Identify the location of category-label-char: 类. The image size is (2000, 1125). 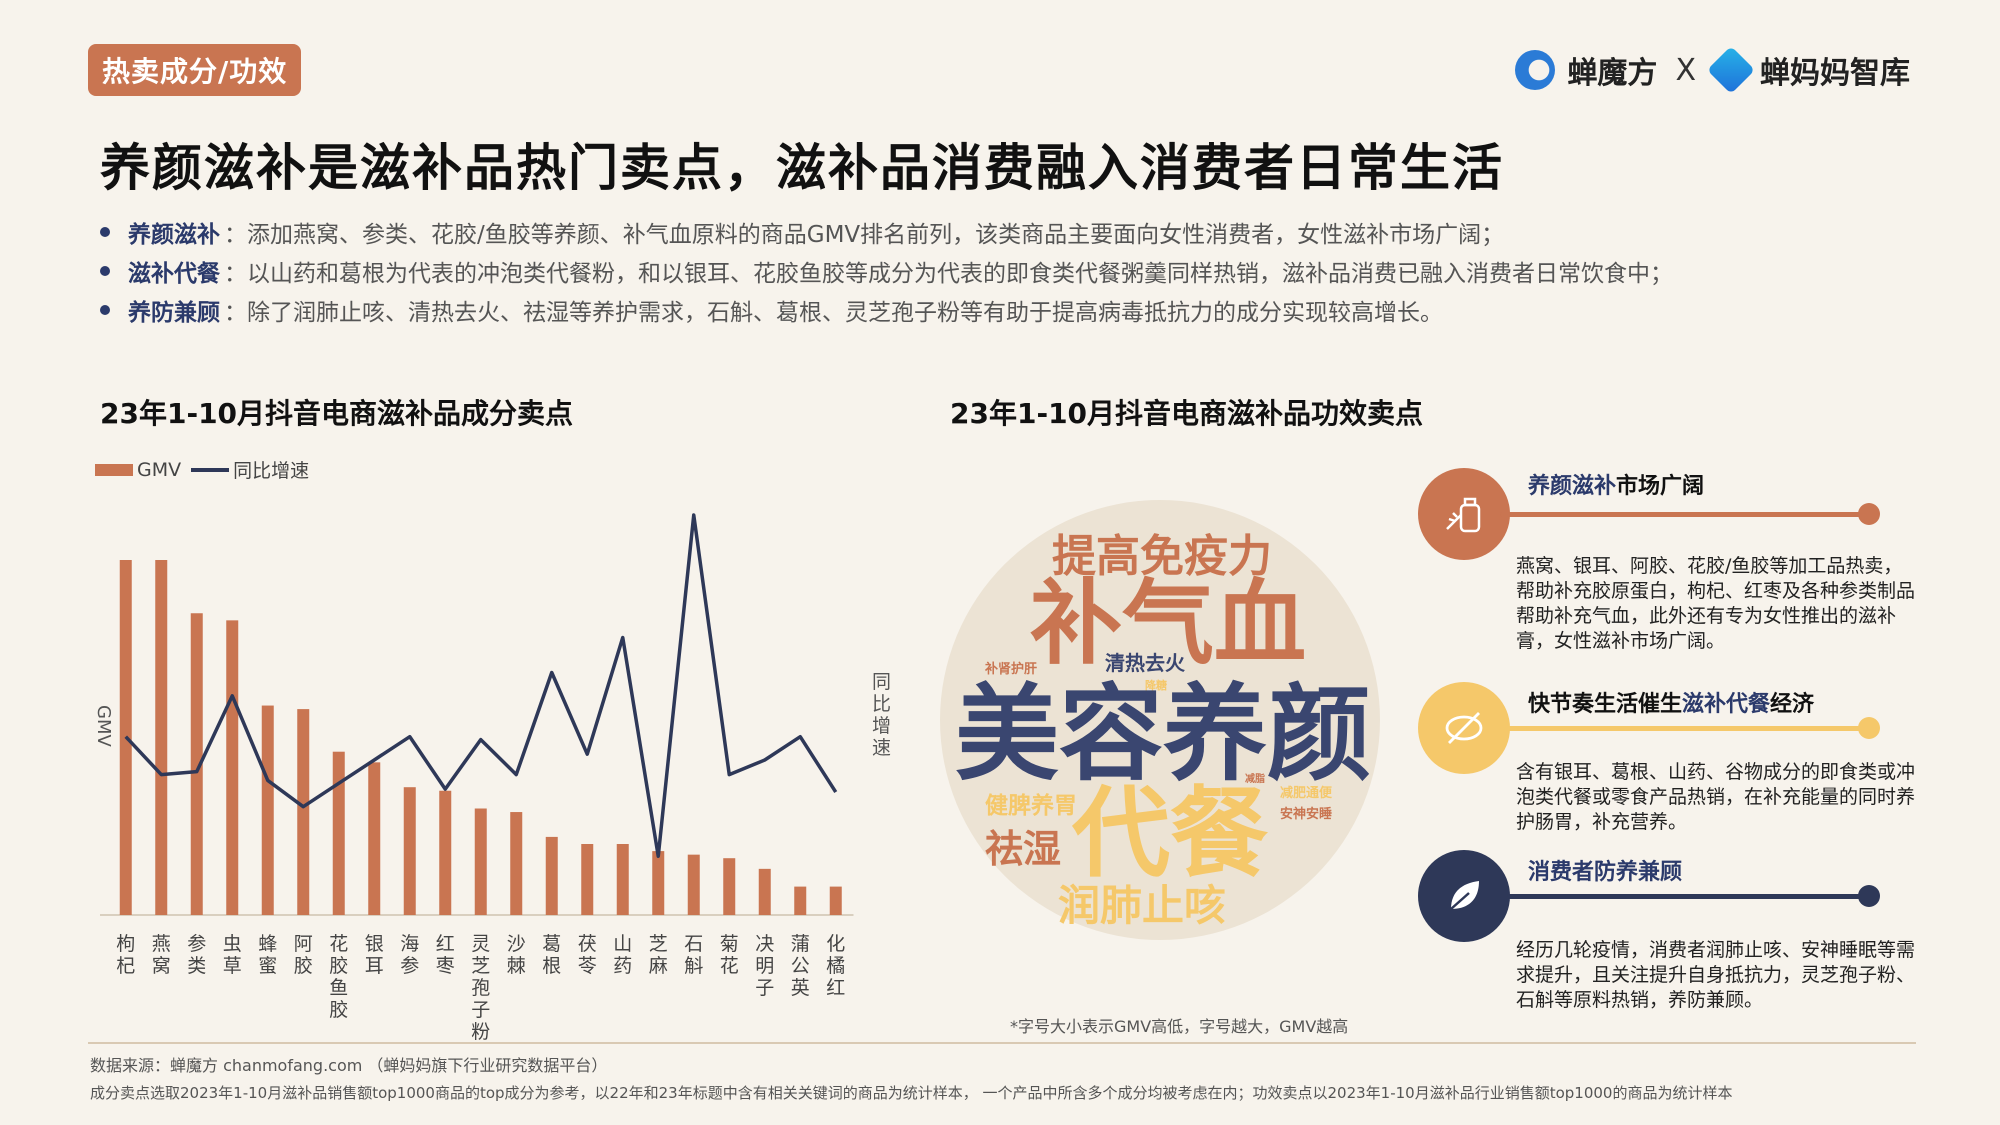
(196, 966).